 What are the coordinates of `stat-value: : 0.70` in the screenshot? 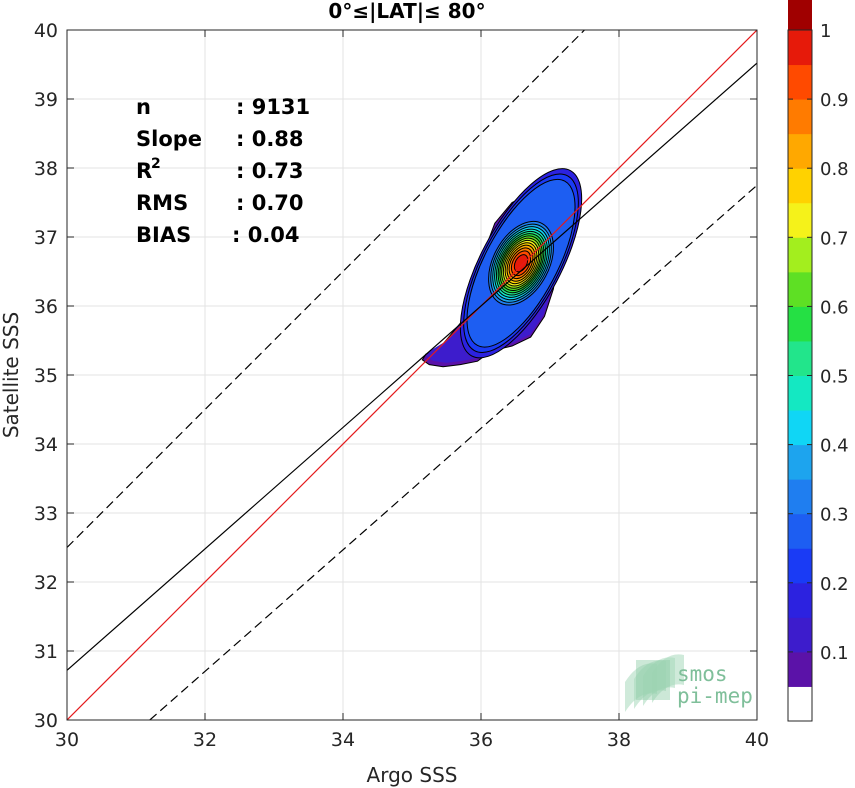 It's located at (270, 203).